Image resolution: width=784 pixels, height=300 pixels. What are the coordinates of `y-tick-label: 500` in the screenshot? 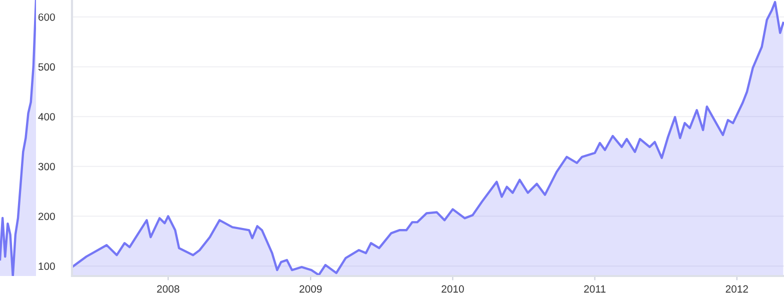 It's located at (46, 67).